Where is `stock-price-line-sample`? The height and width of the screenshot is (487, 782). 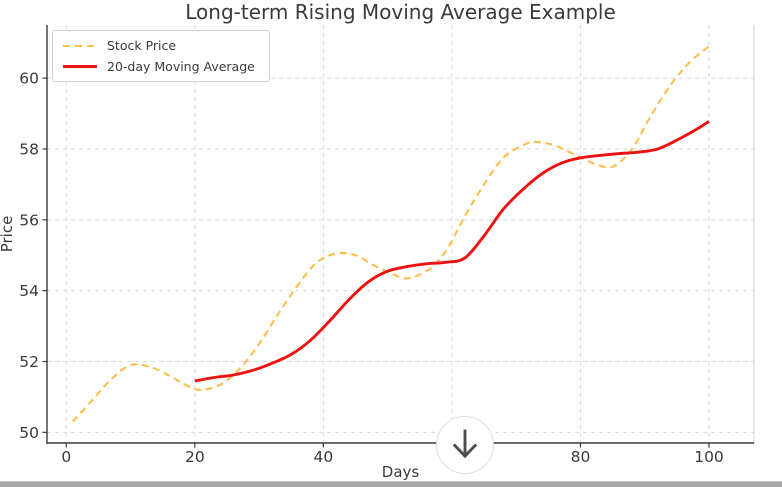
stock-price-line-sample is located at coordinates (80, 45).